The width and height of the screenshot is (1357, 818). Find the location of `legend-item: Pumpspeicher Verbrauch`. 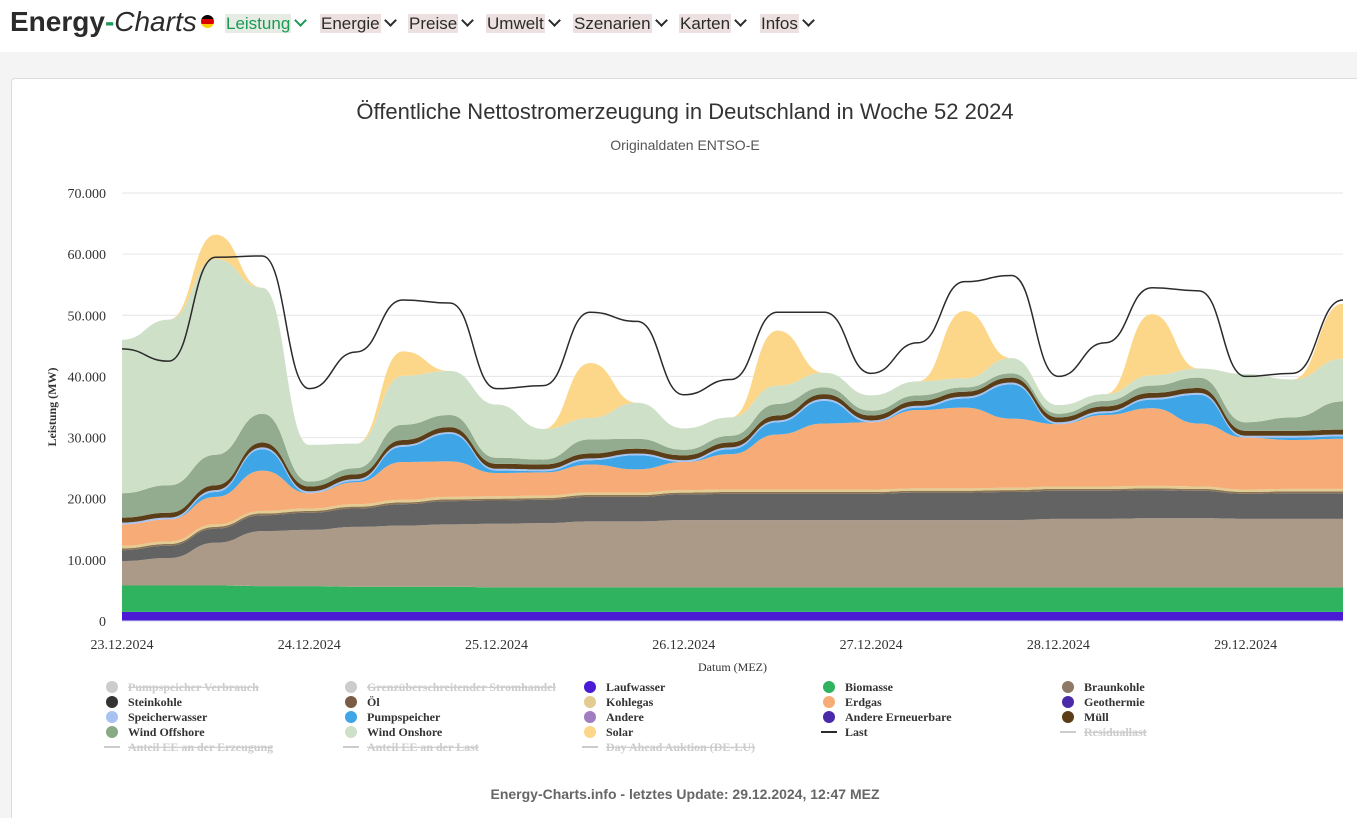

legend-item: Pumpspeicher Verbrauch is located at coordinates (182, 687).